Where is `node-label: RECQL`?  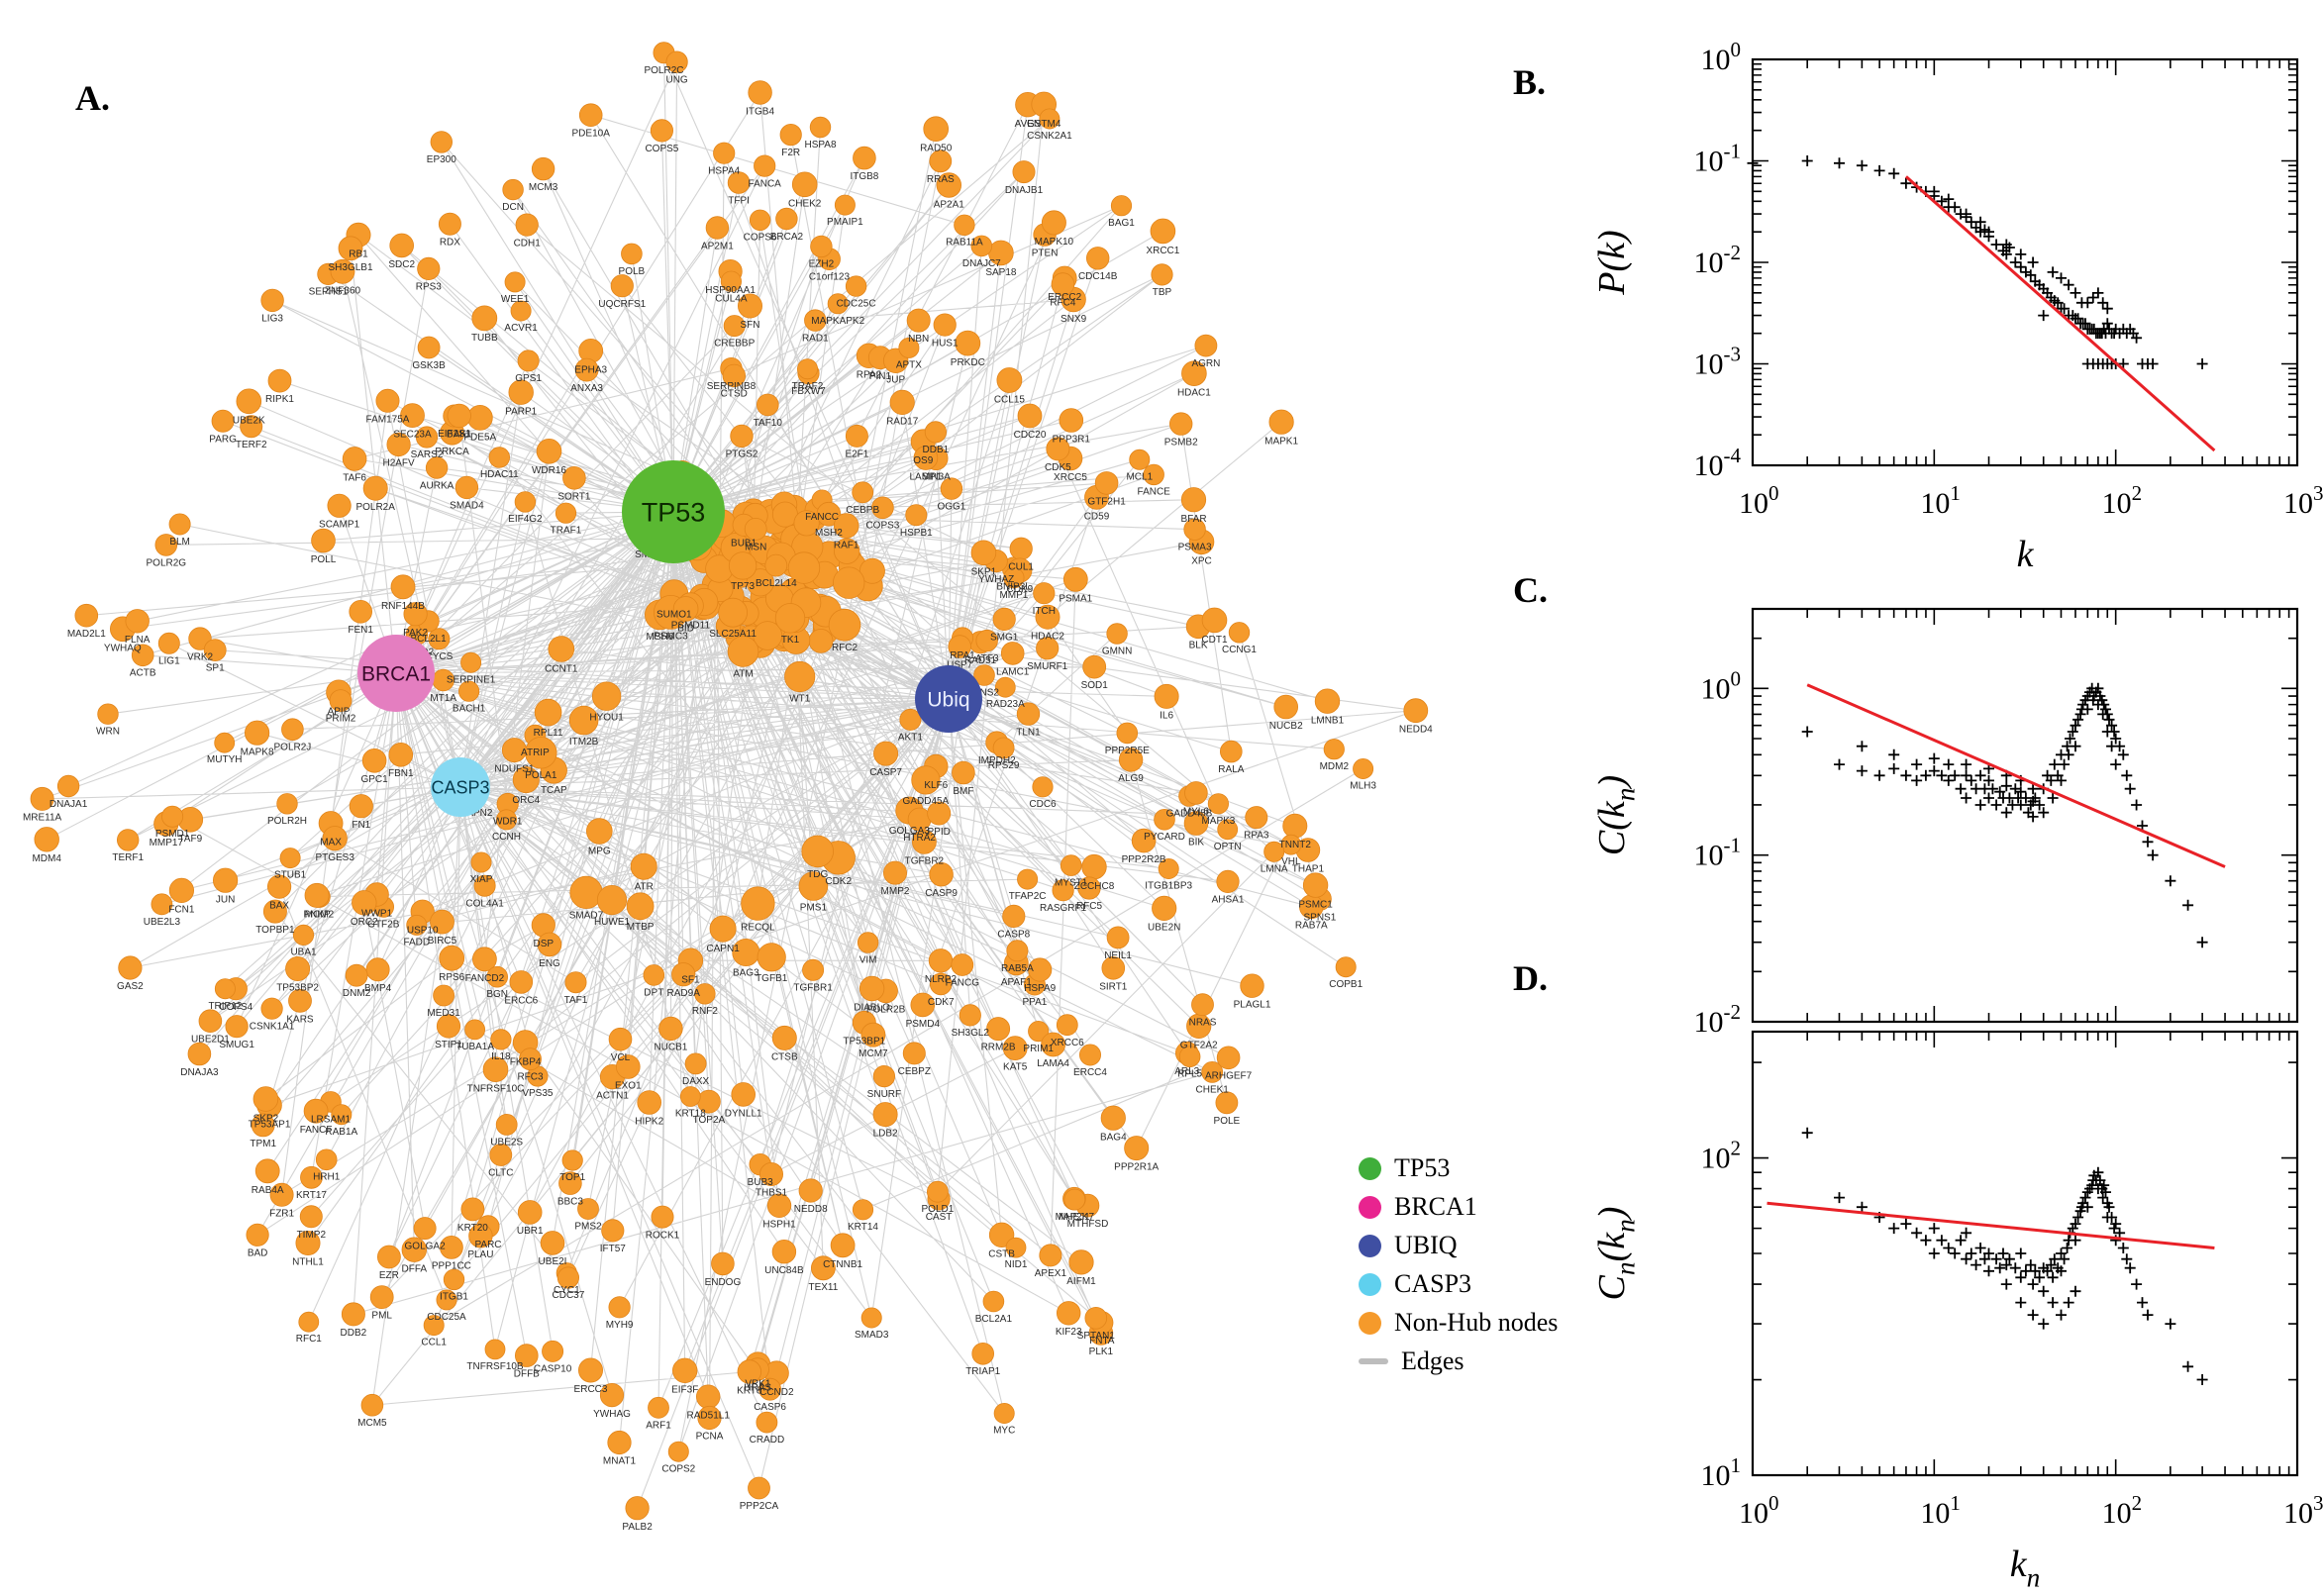 node-label: RECQL is located at coordinates (758, 927).